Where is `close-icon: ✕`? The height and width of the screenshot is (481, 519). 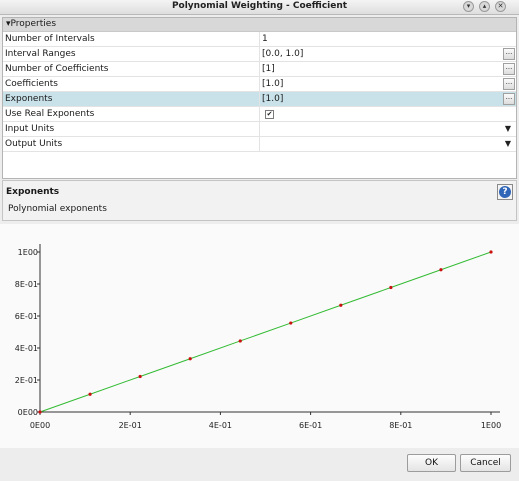
close-icon: ✕ is located at coordinates (500, 6).